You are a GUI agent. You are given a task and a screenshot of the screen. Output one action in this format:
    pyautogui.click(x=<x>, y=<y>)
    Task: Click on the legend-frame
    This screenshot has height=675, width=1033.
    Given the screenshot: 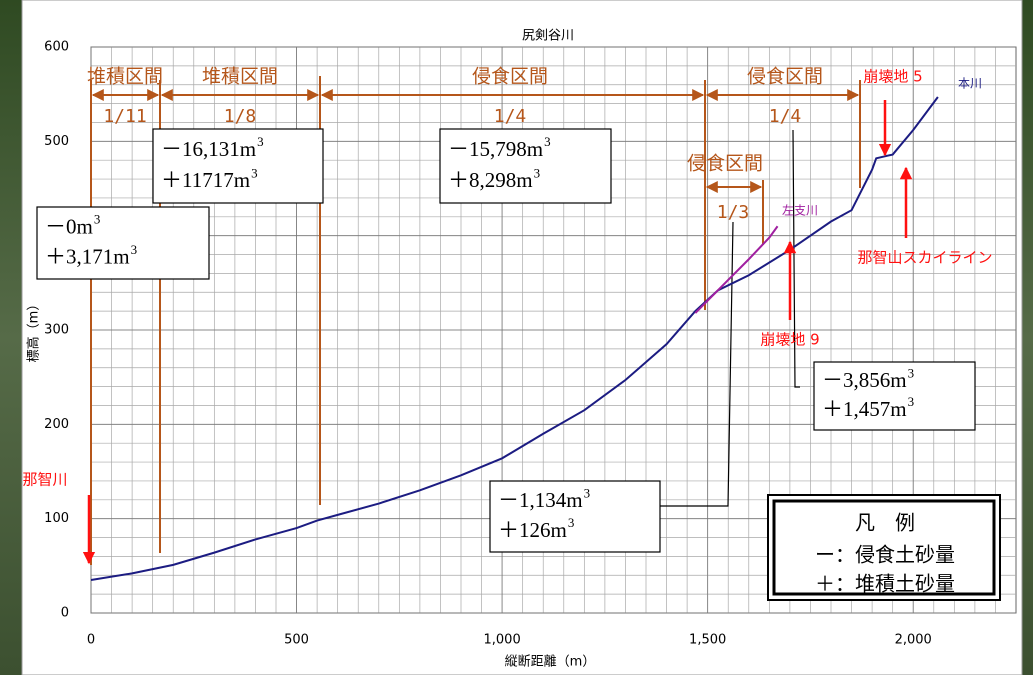 What is the action you would take?
    pyautogui.click(x=884, y=547)
    